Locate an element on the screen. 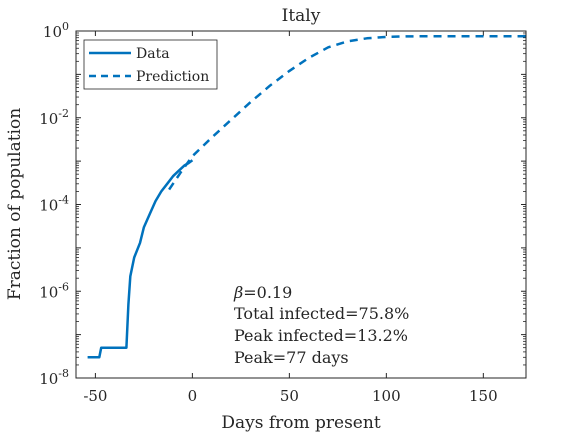 The height and width of the screenshot is (436, 581). annotation-total-infected: Total infected=75.8% is located at coordinates (321, 313).